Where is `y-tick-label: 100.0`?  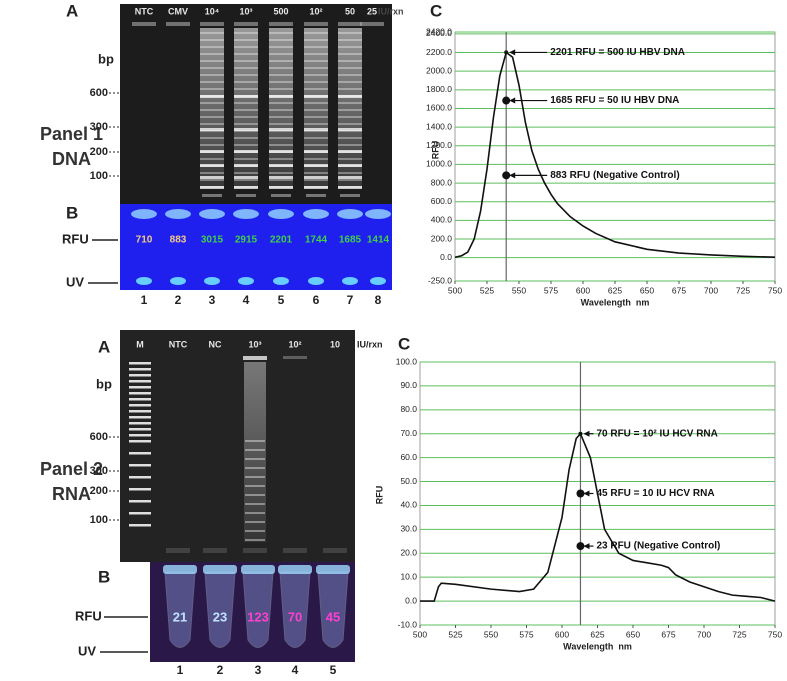 y-tick-label: 100.0 is located at coordinates (407, 361).